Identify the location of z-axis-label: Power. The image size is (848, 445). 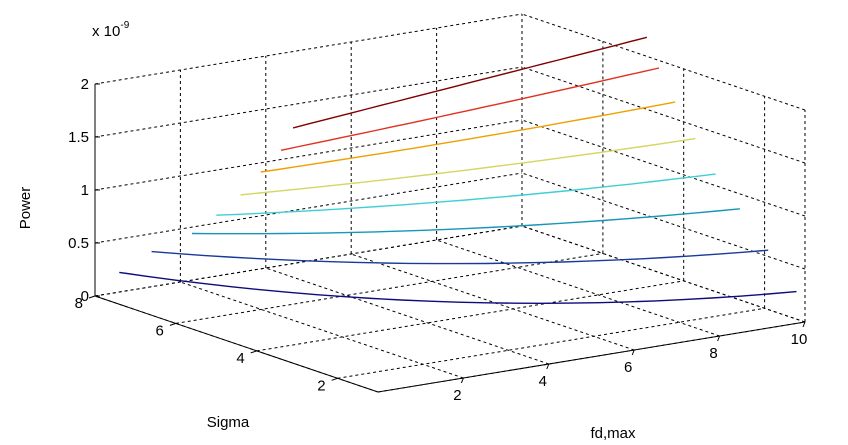
(25, 208).